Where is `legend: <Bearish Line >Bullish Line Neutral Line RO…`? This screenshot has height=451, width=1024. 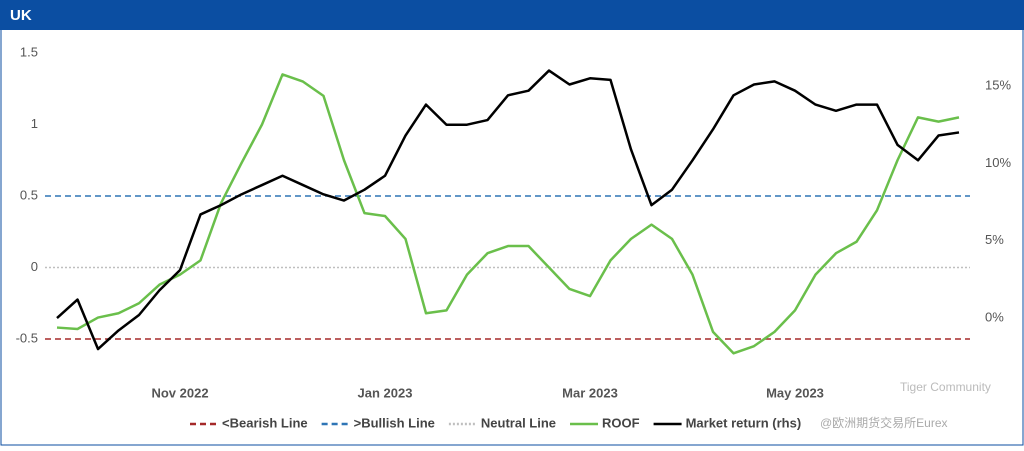
legend: <Bearish Line >Bullish Line Neutral Line RO… is located at coordinates (495, 422).